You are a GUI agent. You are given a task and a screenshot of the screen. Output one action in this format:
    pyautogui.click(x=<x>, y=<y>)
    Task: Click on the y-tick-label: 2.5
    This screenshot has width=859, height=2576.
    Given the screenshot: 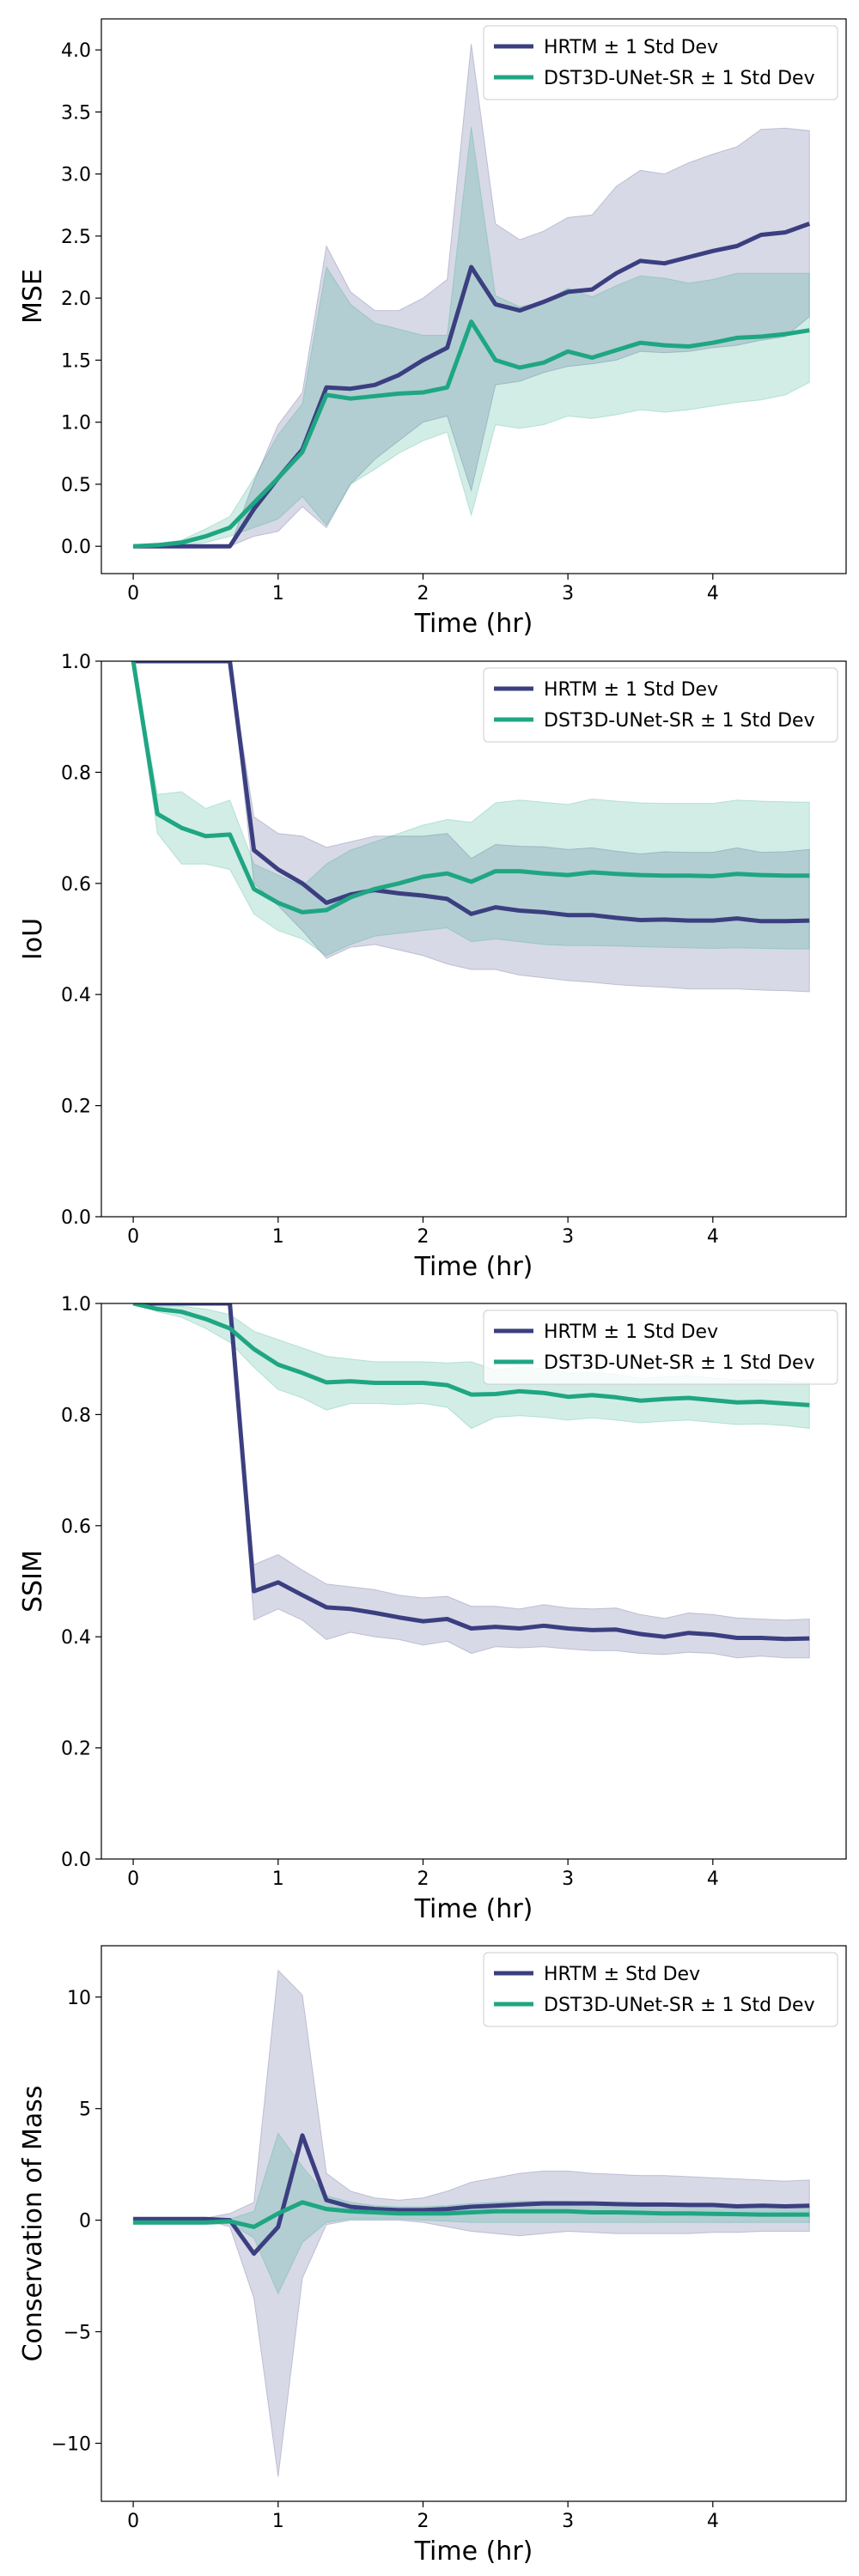 What is the action you would take?
    pyautogui.click(x=76, y=238)
    